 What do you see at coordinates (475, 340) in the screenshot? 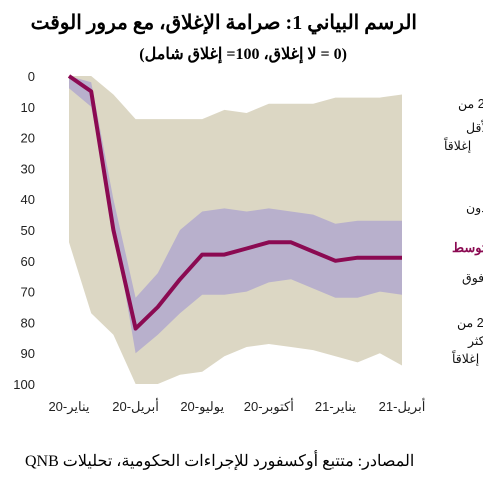
I see `annot-most-2: البلدان الأكثر` at bounding box center [475, 340].